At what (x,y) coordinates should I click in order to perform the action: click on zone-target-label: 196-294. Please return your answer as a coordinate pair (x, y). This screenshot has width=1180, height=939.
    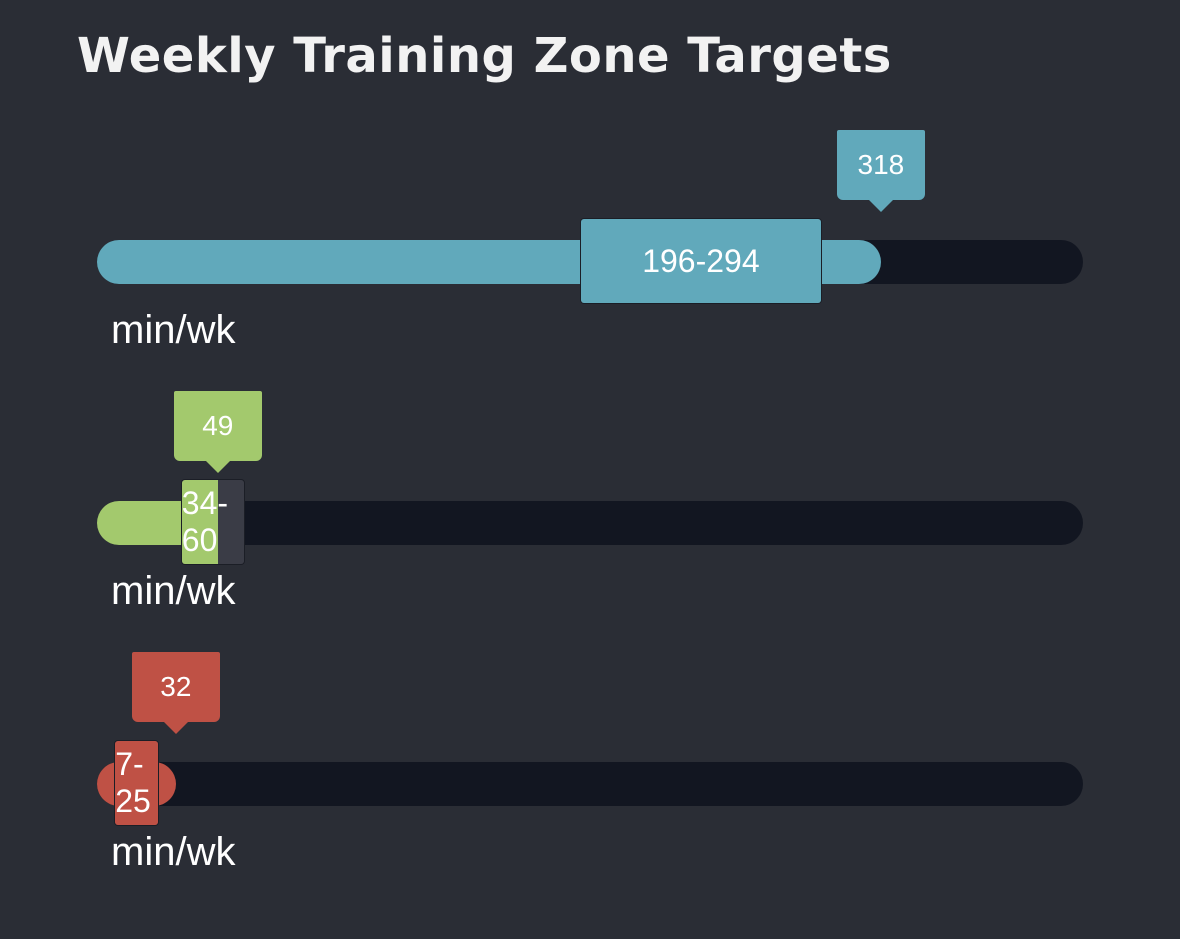
    Looking at the image, I should click on (701, 260).